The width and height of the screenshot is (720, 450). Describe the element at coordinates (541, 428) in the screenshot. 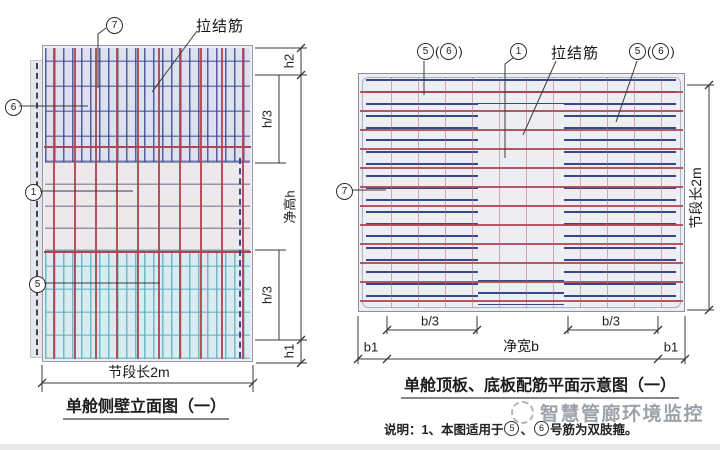

I see `note-ref-6-bubble: 6` at that location.